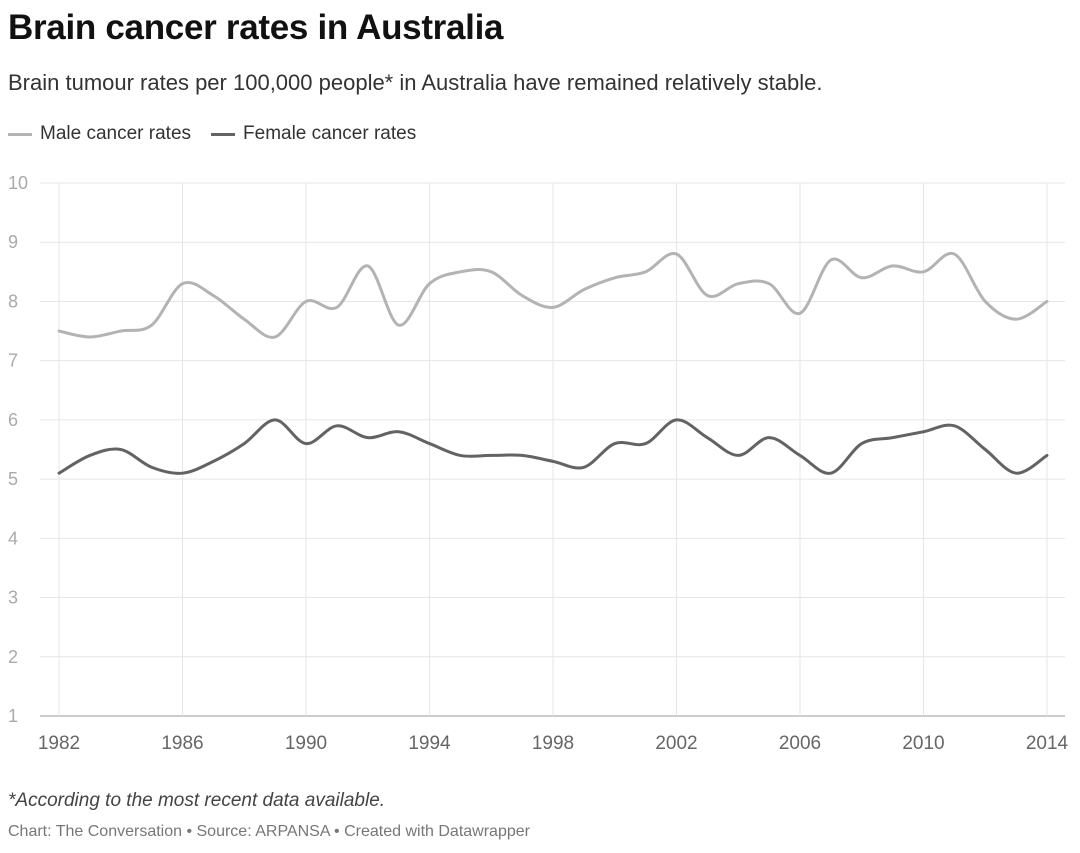  Describe the element at coordinates (182, 743) in the screenshot. I see `x-tick-label: 1986` at that location.